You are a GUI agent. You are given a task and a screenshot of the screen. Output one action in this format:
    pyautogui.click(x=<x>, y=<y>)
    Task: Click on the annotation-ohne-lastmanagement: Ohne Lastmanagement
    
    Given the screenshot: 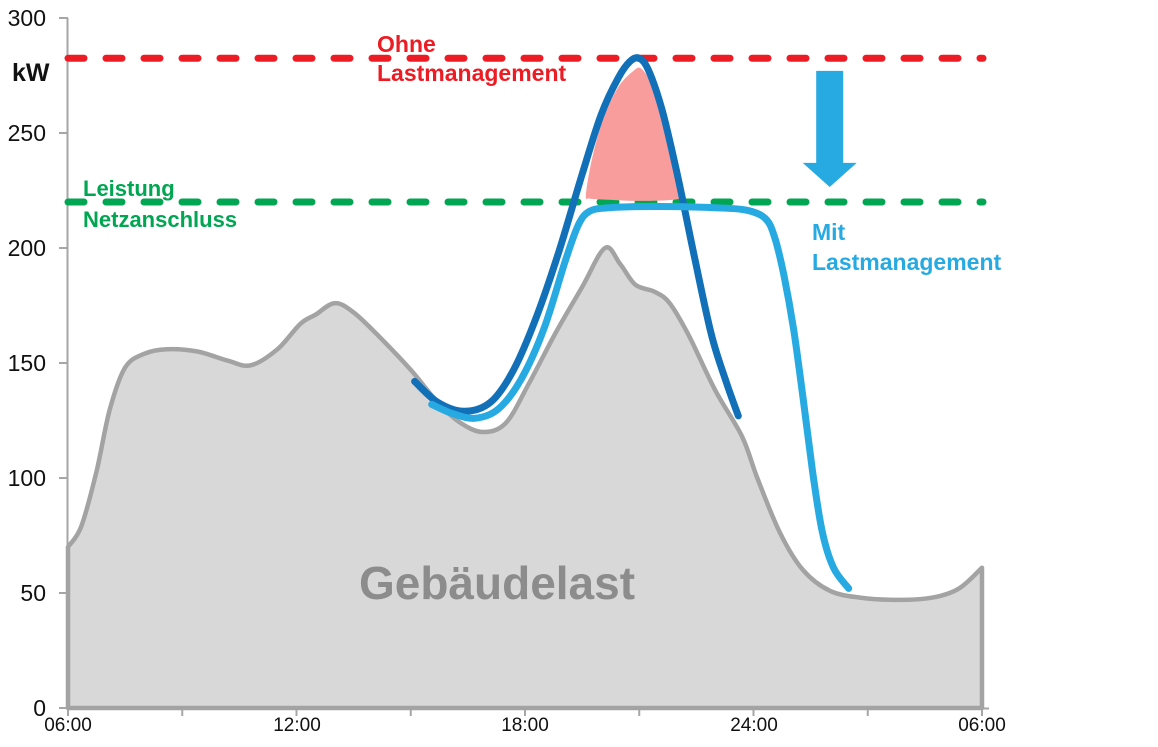 What is the action you would take?
    pyautogui.click(x=471, y=59)
    